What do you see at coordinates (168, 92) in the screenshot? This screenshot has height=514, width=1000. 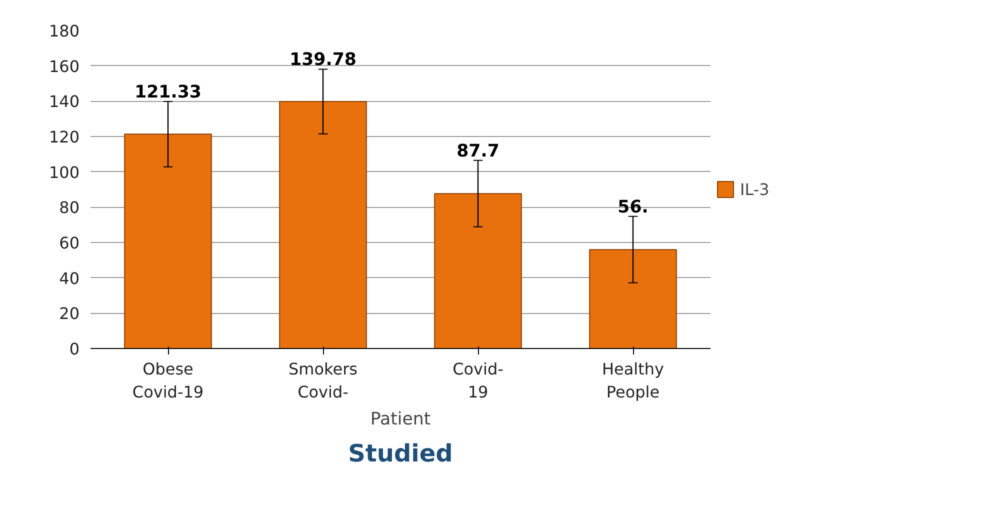 I see `data-label: 121.33` at bounding box center [168, 92].